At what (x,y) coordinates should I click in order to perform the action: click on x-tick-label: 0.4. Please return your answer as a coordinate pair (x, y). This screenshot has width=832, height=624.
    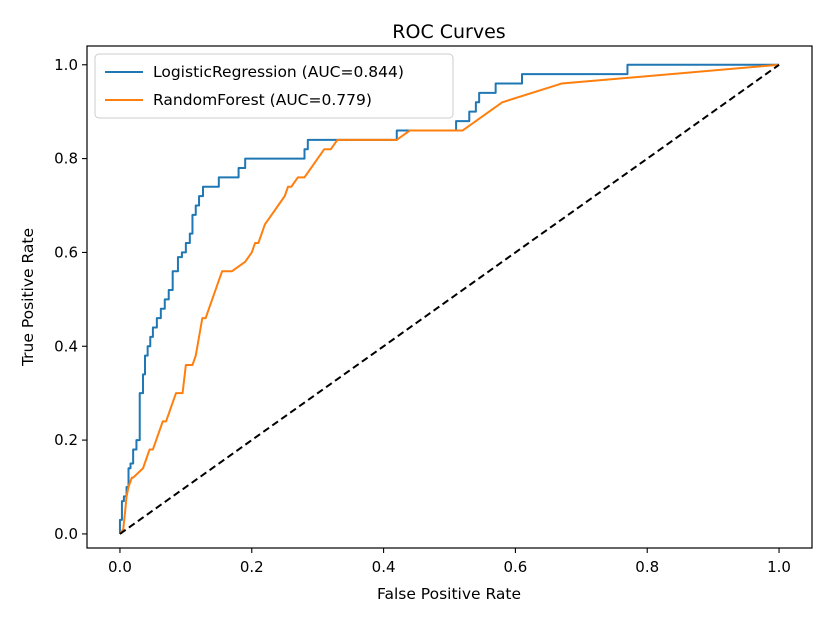
    Looking at the image, I should click on (384, 567).